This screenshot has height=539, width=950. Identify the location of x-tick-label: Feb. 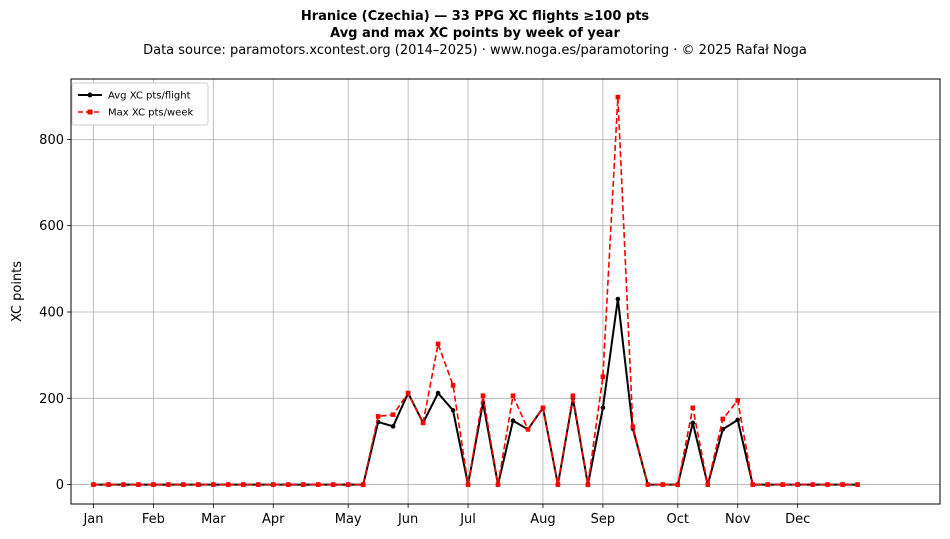
(153, 519).